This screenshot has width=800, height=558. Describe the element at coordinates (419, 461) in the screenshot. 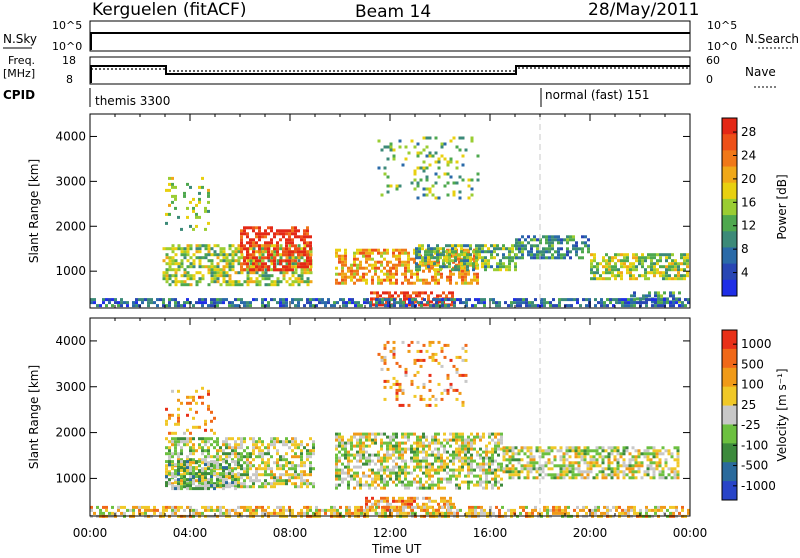

I see `scatter-region` at that location.